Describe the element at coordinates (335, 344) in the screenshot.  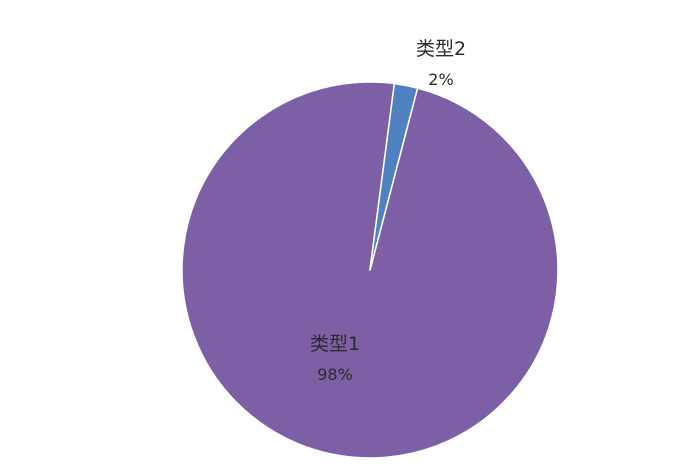
I see `slice-label-1: 类型1` at that location.